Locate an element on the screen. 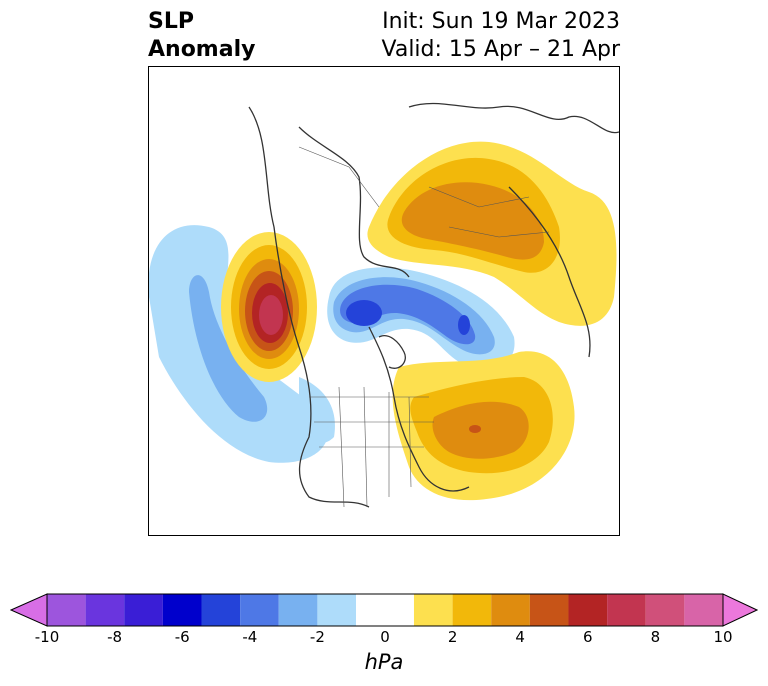 The height and width of the screenshot is (686, 768). colorbar-tick-label: 6 is located at coordinates (588, 637).